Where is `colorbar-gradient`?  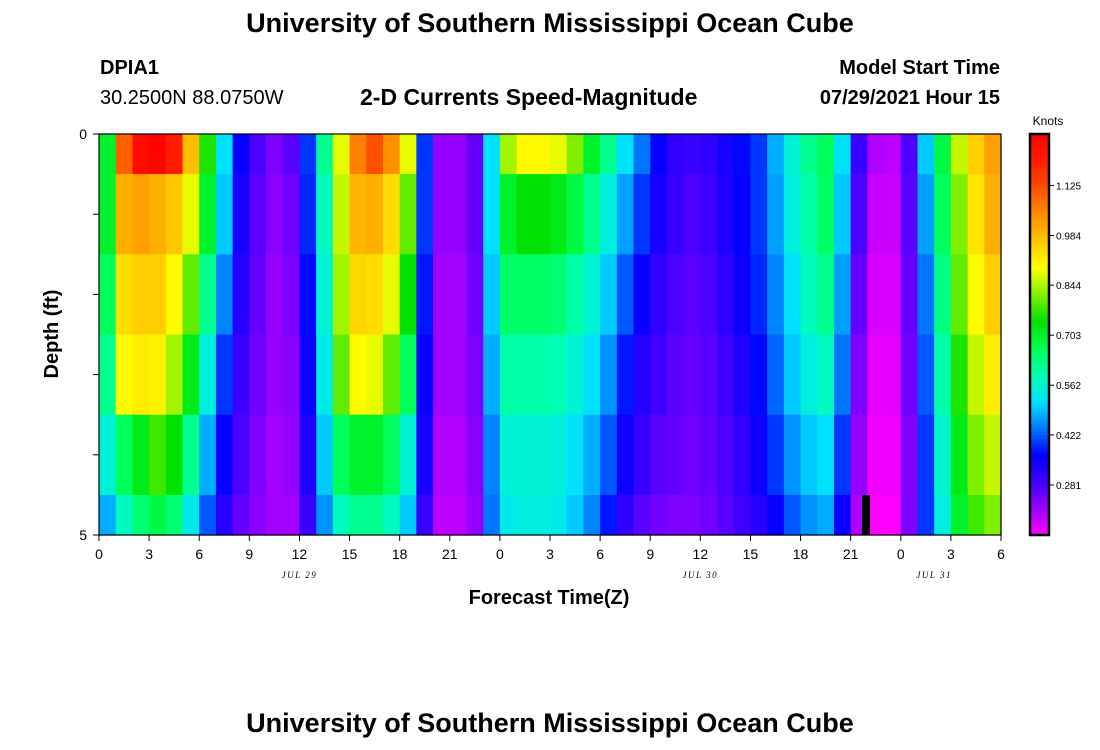 colorbar-gradient is located at coordinates (1039, 335).